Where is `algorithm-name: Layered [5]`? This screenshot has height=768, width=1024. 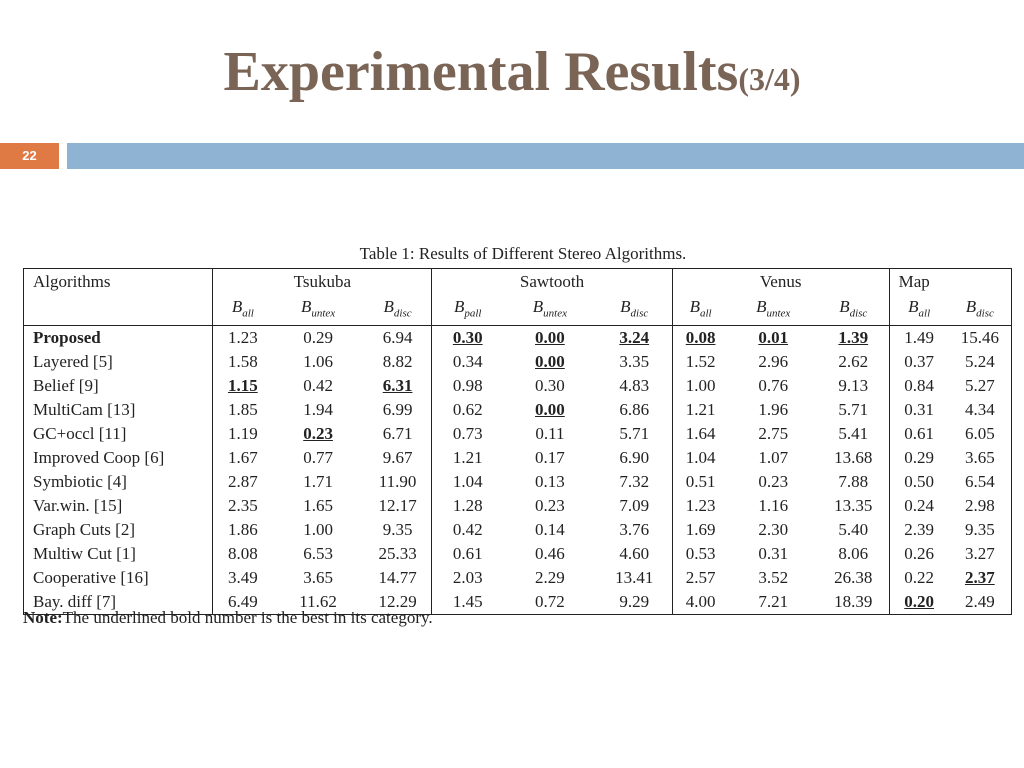 algorithm-name: Layered [5] is located at coordinates (118, 362).